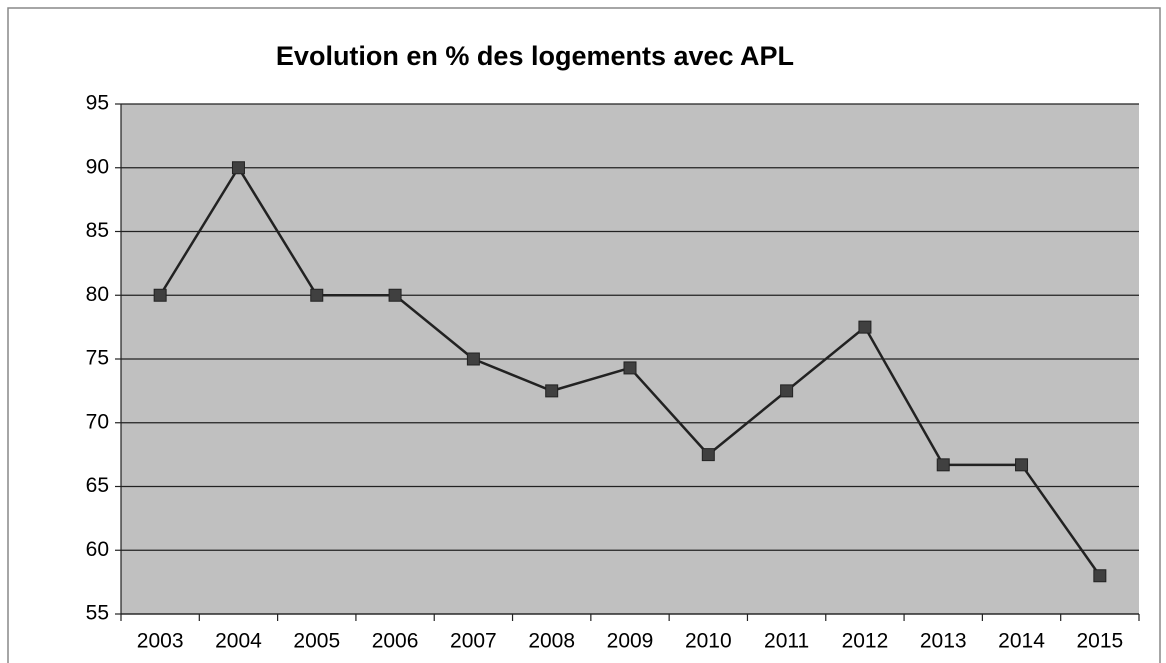 This screenshot has width=1166, height=663. What do you see at coordinates (160, 641) in the screenshot?
I see `x-tick-label: 2003` at bounding box center [160, 641].